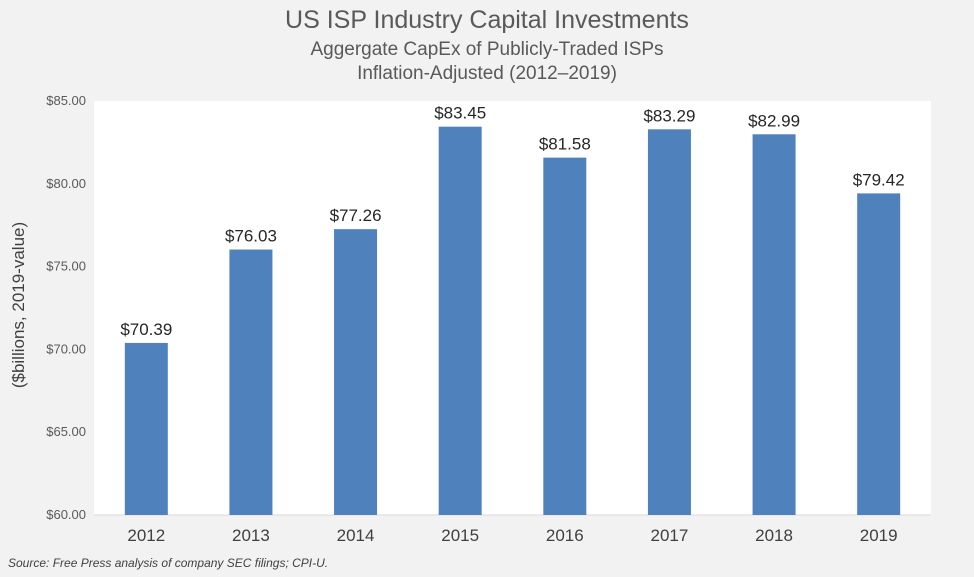 The width and height of the screenshot is (974, 577). I want to click on bar-2017, so click(669, 322).